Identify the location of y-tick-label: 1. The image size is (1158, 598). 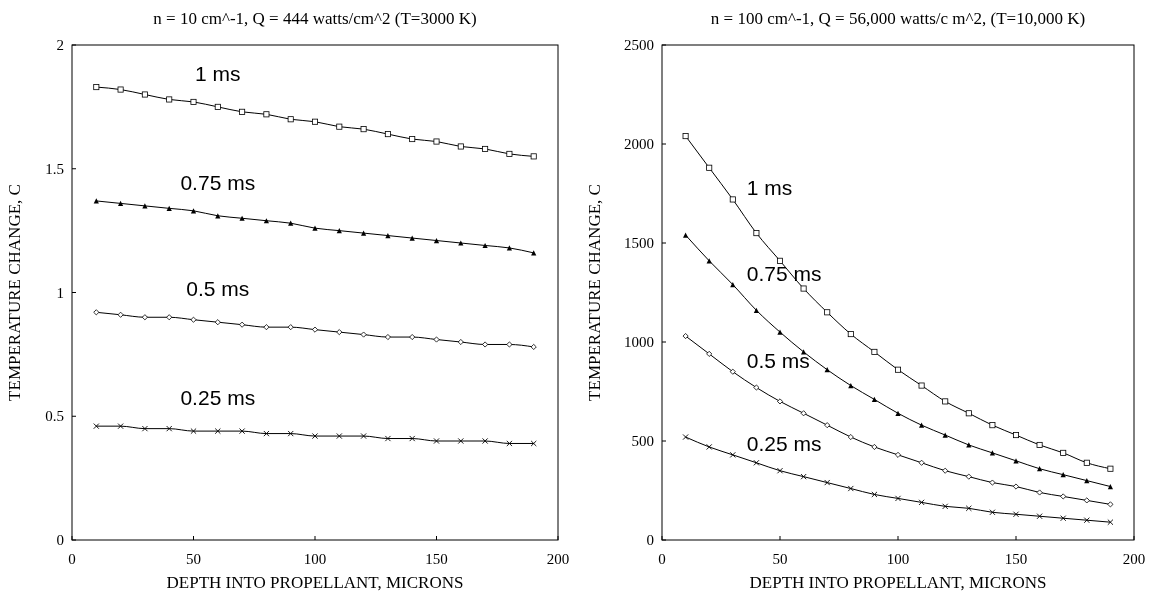
(60, 292).